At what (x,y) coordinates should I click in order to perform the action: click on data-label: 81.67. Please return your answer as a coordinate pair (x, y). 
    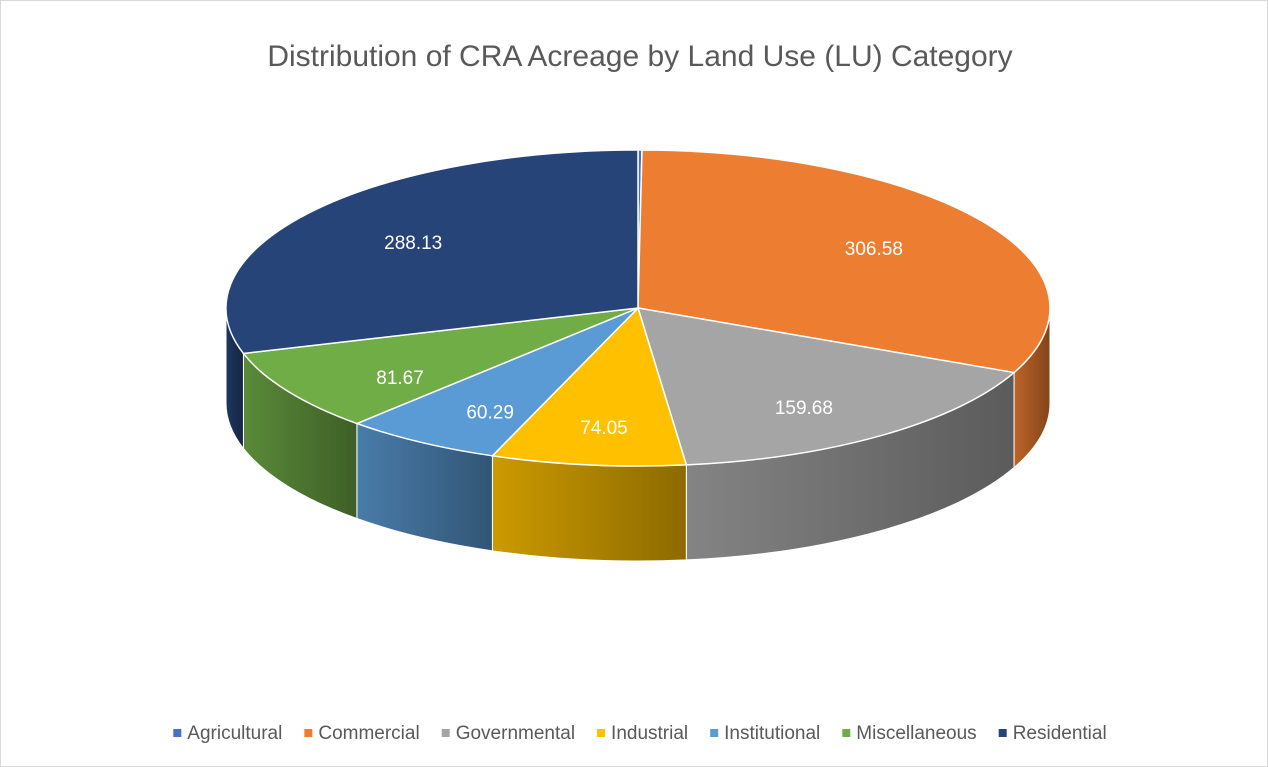
    Looking at the image, I should click on (400, 378).